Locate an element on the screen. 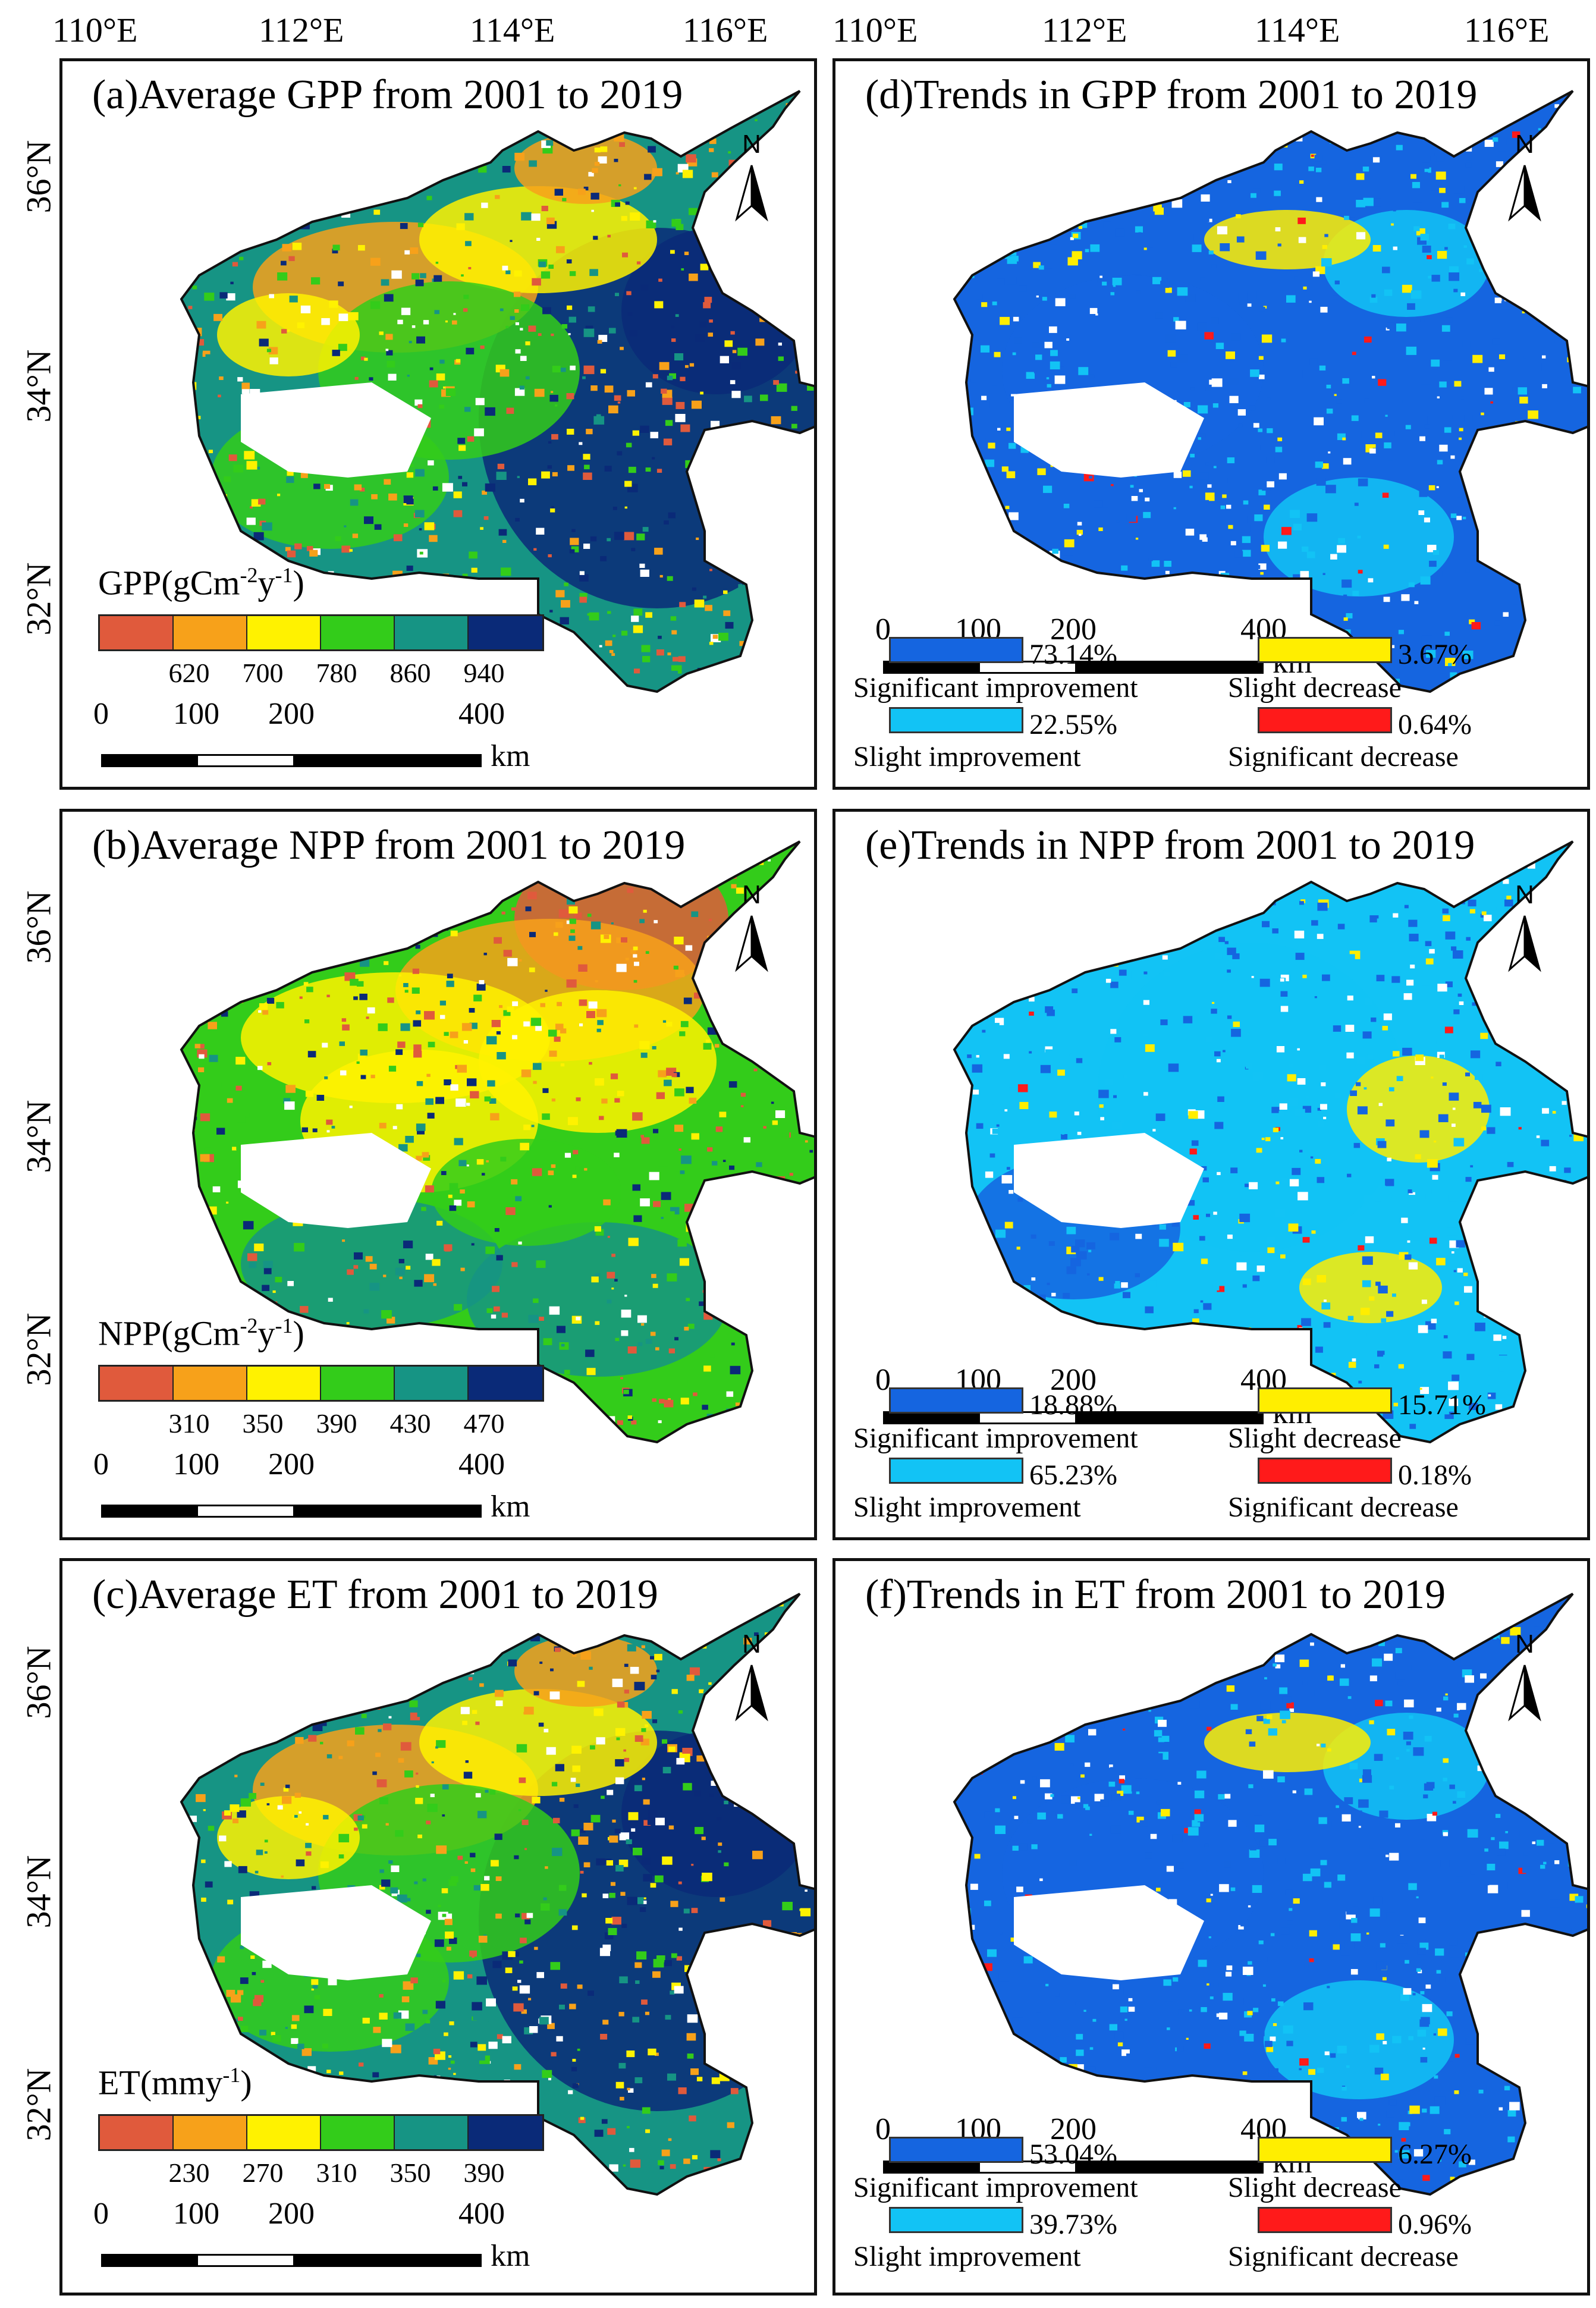  map-svg is located at coordinates (1270, 1894).